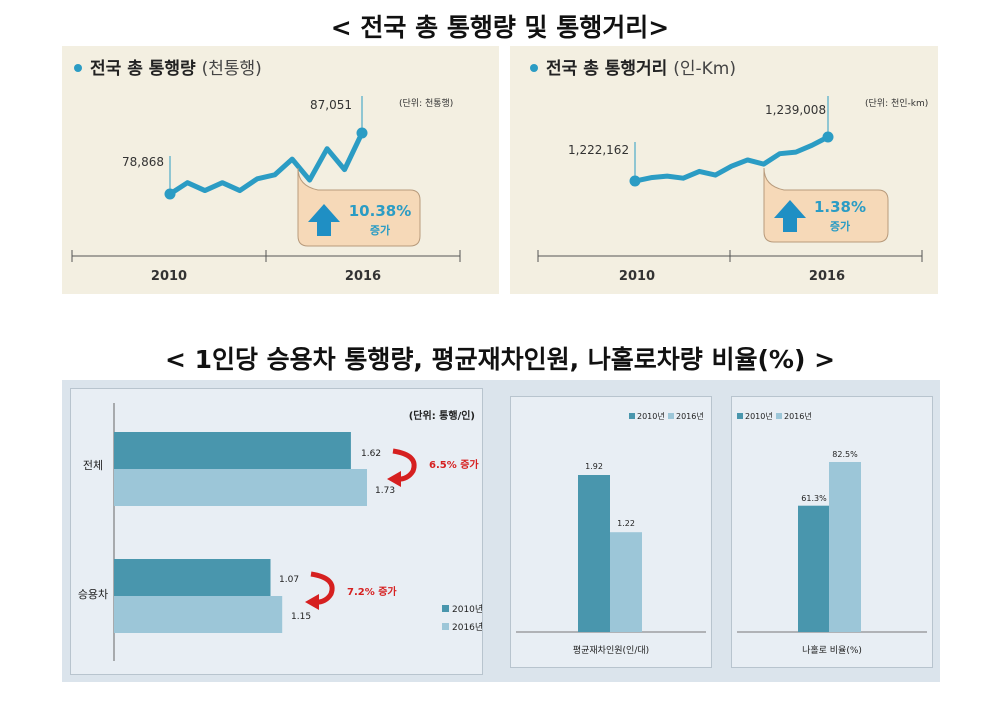 Image resolution: width=1000 pixels, height=702 pixels. I want to click on chart-title: 전국 총 통행량, so click(143, 69).